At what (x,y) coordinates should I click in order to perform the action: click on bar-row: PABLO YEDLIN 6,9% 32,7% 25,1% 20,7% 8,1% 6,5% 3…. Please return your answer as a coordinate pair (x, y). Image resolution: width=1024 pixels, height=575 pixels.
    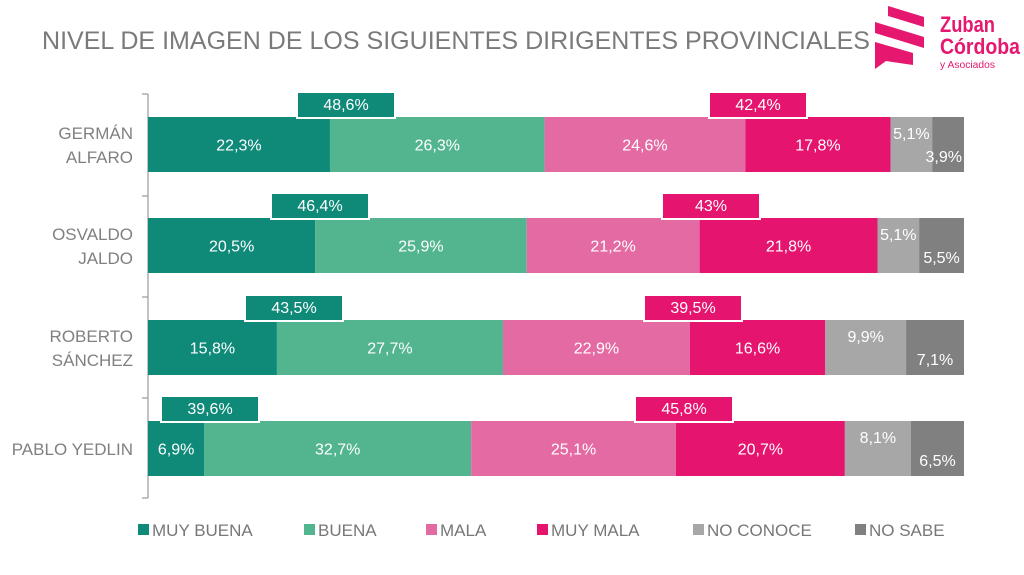
    Looking at the image, I should click on (488, 435).